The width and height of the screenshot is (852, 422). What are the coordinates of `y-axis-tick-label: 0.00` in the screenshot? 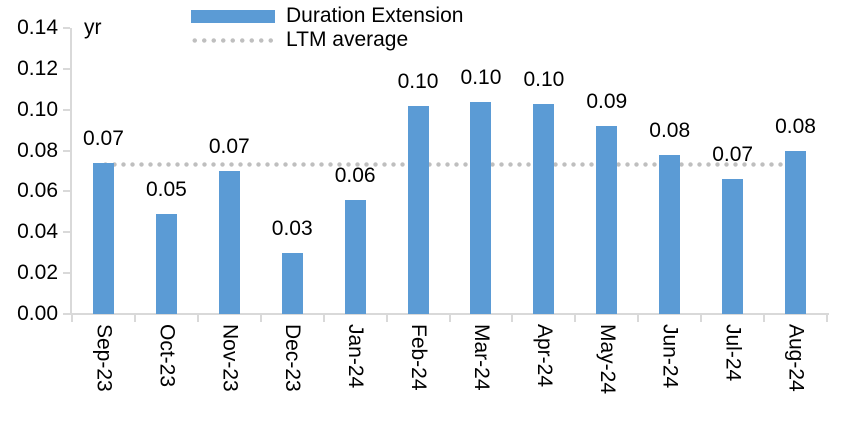 It's located at (37, 313).